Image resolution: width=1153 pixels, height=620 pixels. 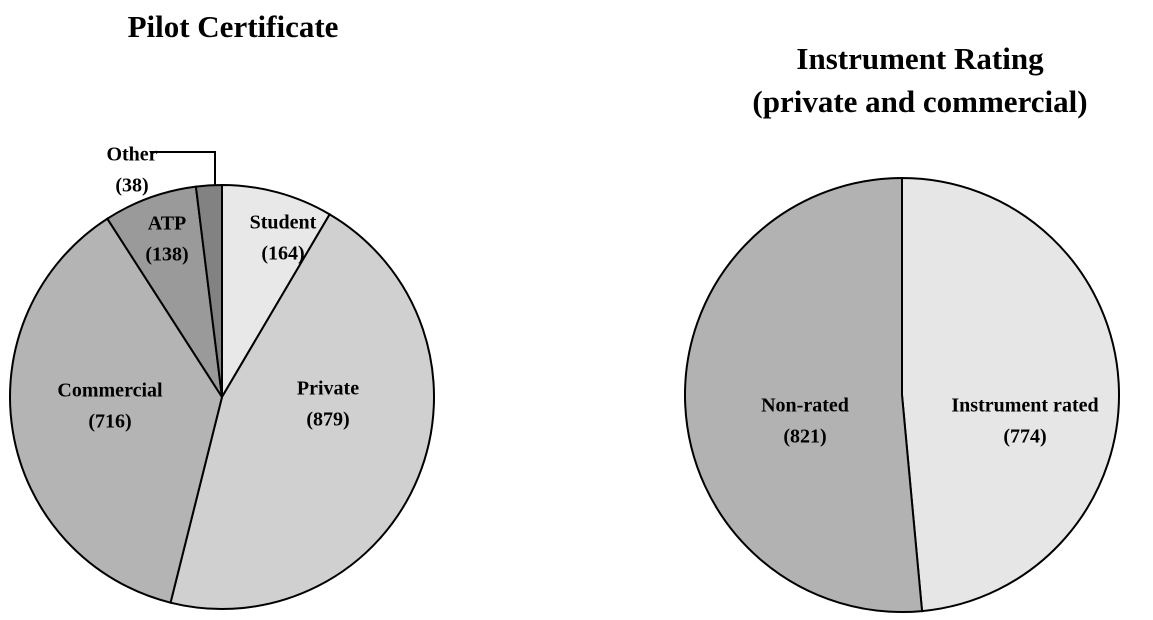 I want to click on slice-label: ATP, so click(x=167, y=224).